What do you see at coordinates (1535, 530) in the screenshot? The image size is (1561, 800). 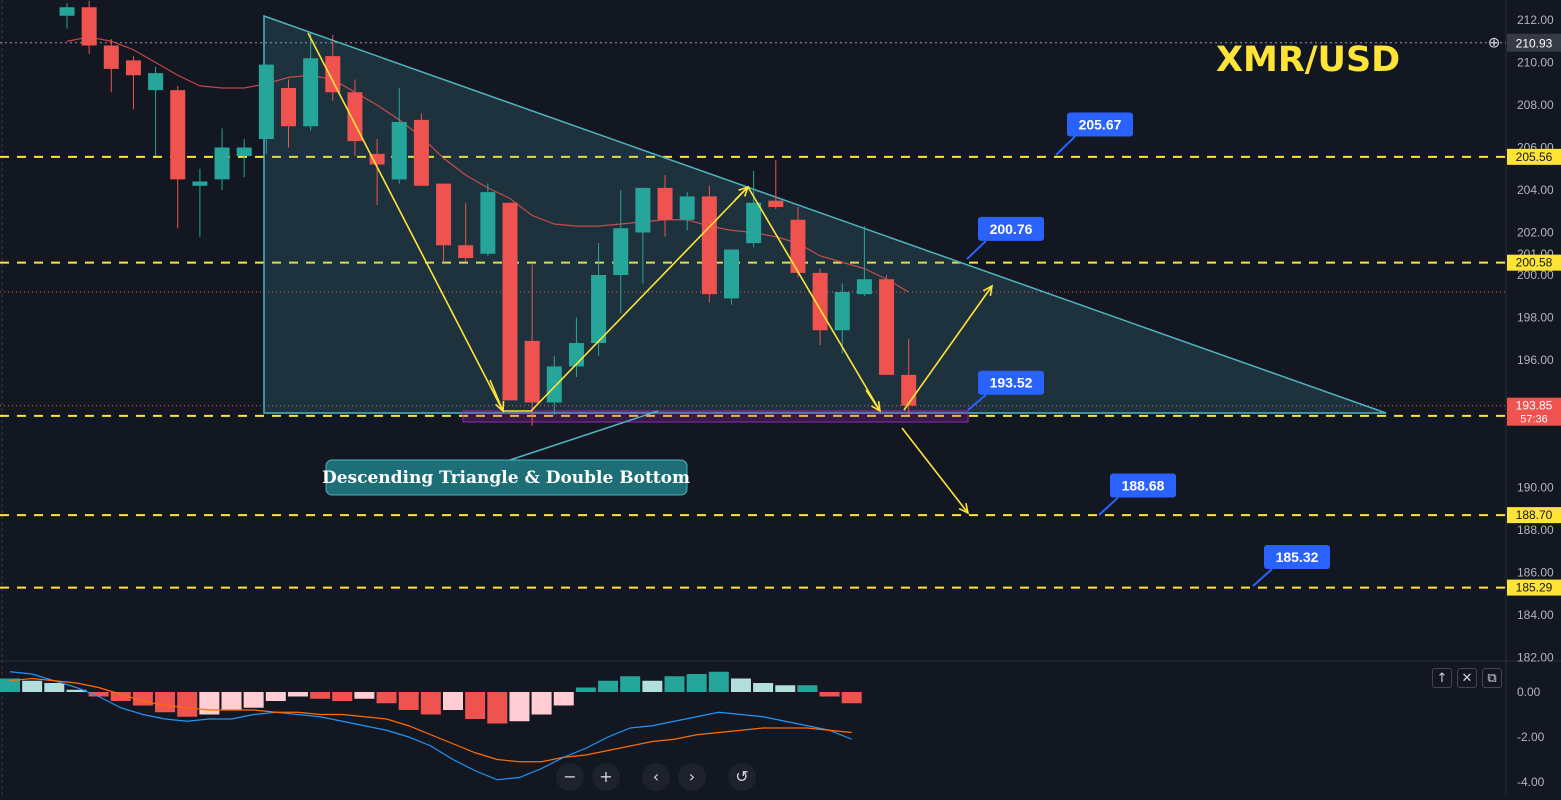 I see `price-tick-label: 188.00` at bounding box center [1535, 530].